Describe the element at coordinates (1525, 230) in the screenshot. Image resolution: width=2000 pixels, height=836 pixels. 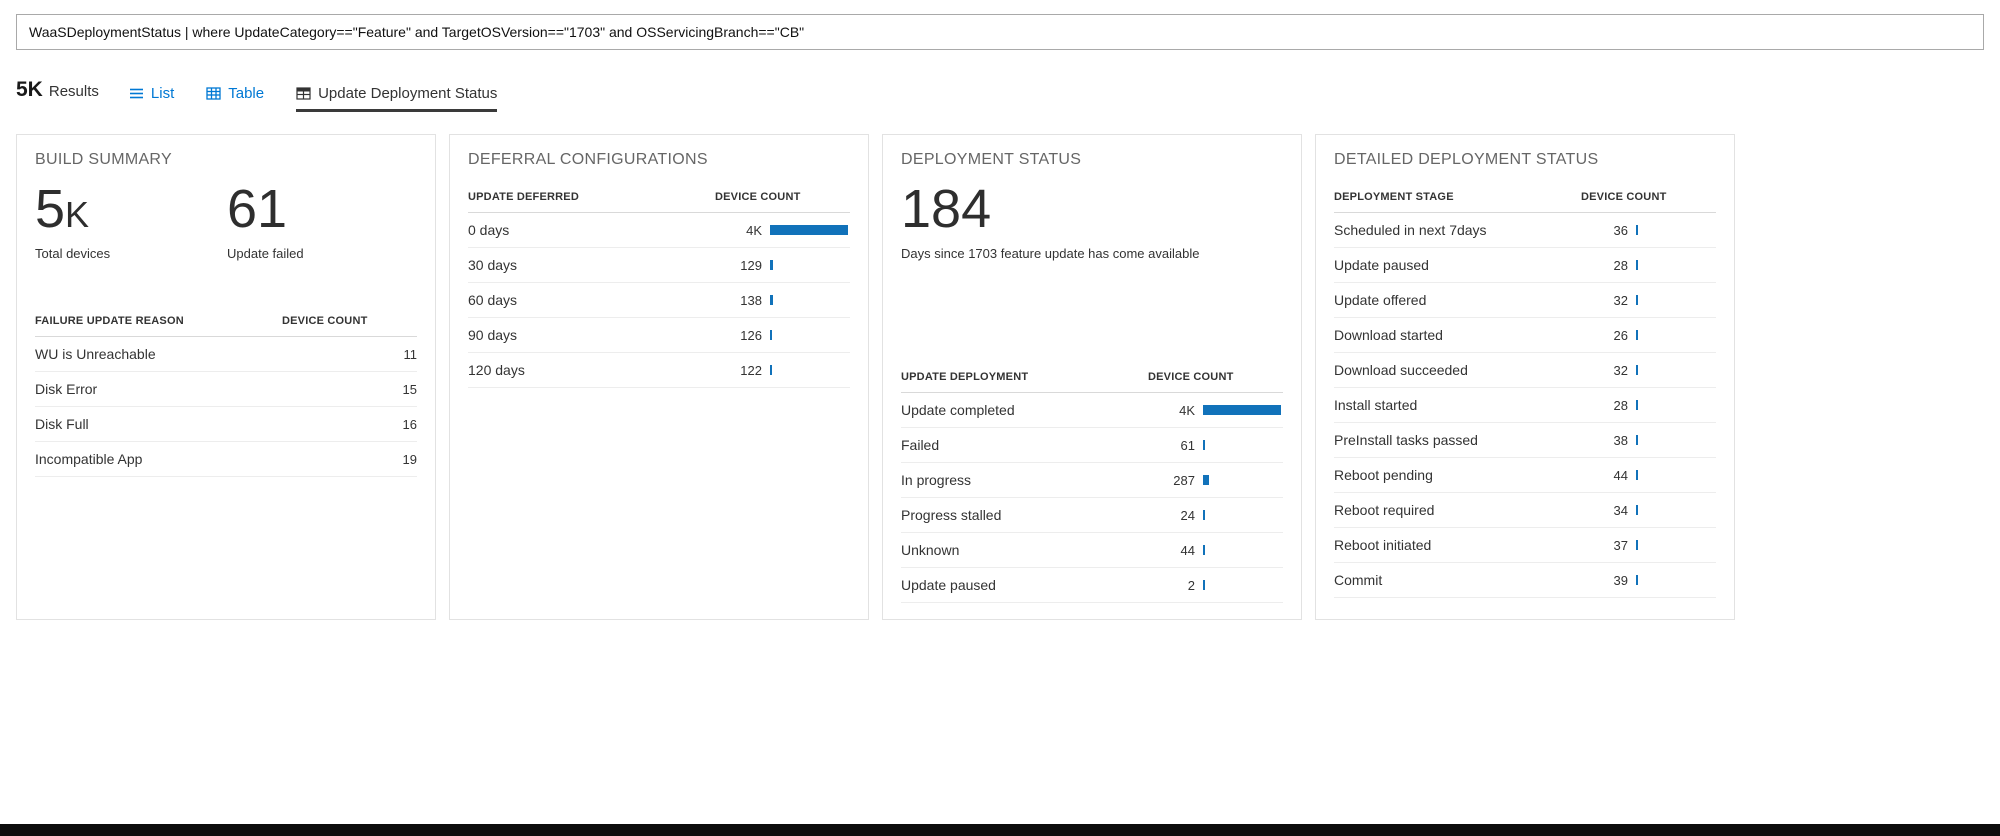
I see `table-row: Scheduled in next 7days 36` at that location.